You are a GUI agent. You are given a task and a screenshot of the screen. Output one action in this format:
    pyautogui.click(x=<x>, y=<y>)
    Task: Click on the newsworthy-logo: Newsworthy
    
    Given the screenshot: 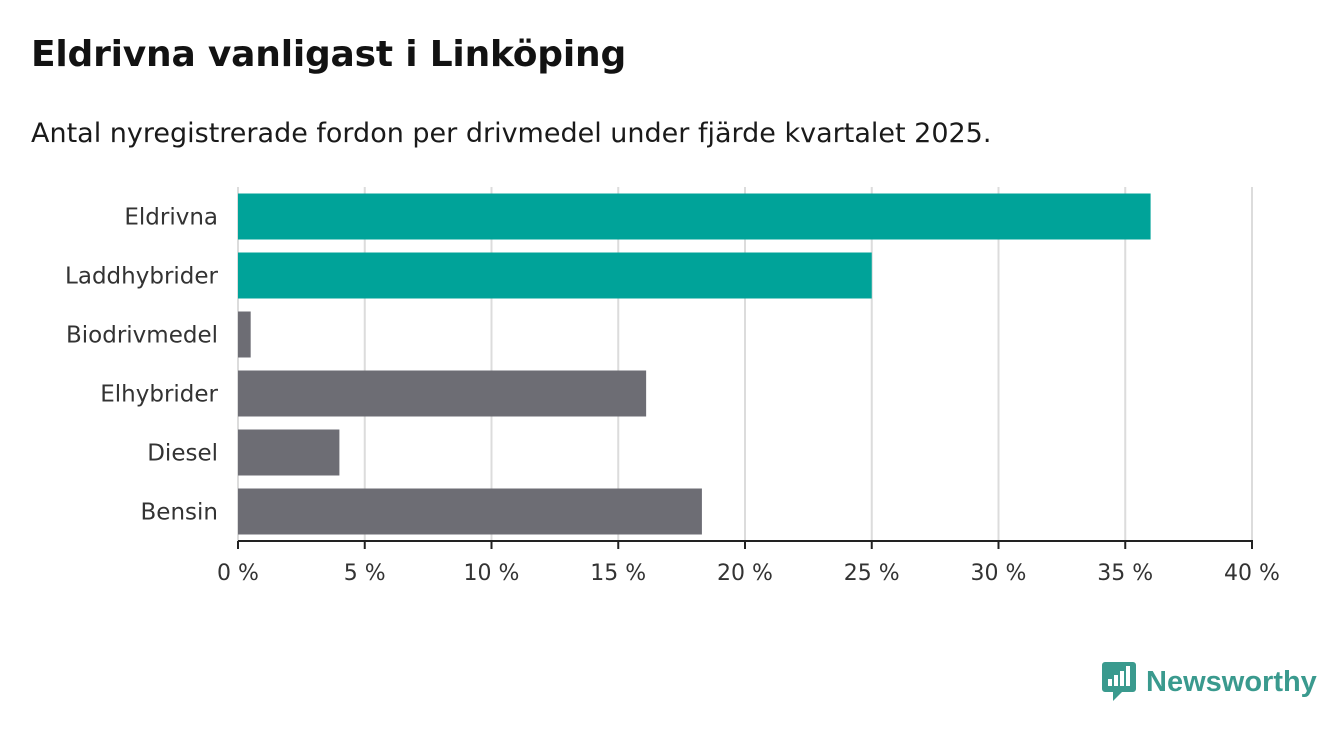 What is the action you would take?
    pyautogui.click(x=1209, y=682)
    